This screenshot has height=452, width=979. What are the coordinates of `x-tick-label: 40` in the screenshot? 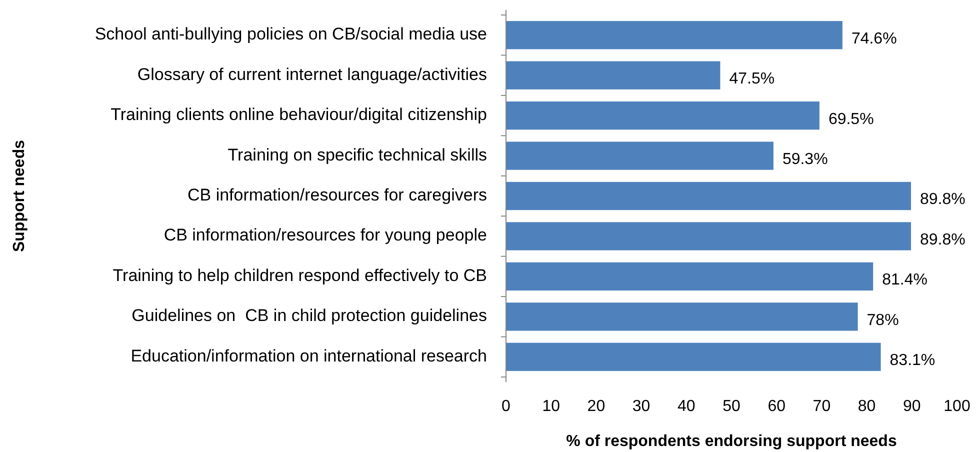 It's located at (687, 406).